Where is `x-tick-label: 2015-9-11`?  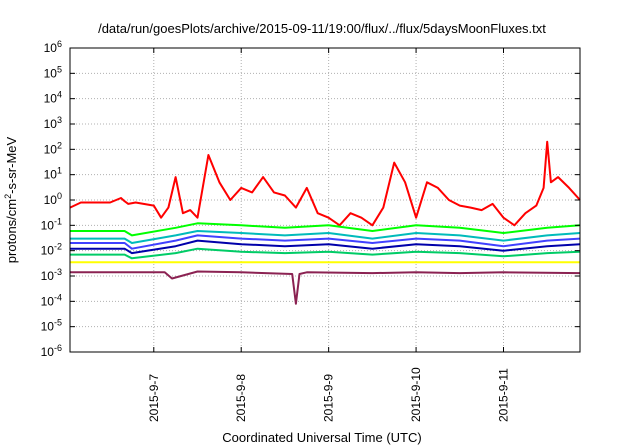
x-tick-label: 2015-9-11 is located at coordinates (504, 395).